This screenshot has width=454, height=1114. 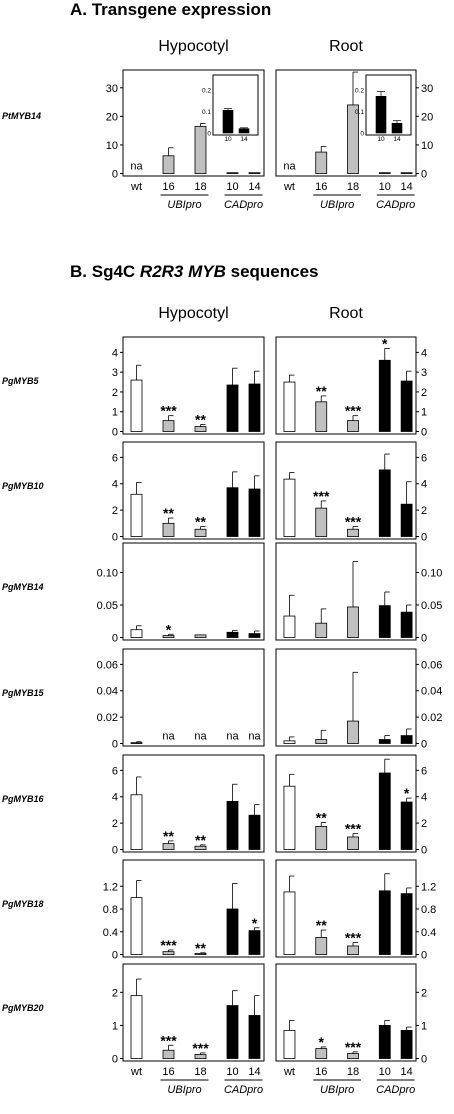 I want to click on b-pgmyb20-root-group-label-1: CADpro, so click(x=395, y=1090).